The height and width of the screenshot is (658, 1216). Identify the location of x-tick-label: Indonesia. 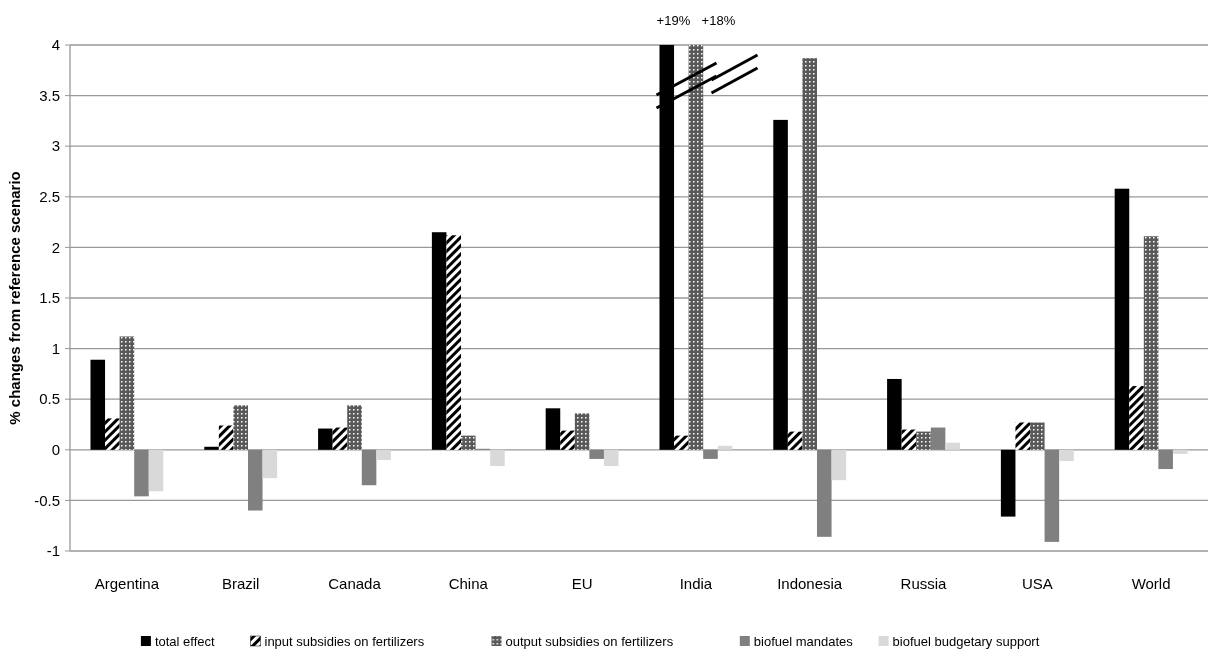
(810, 583).